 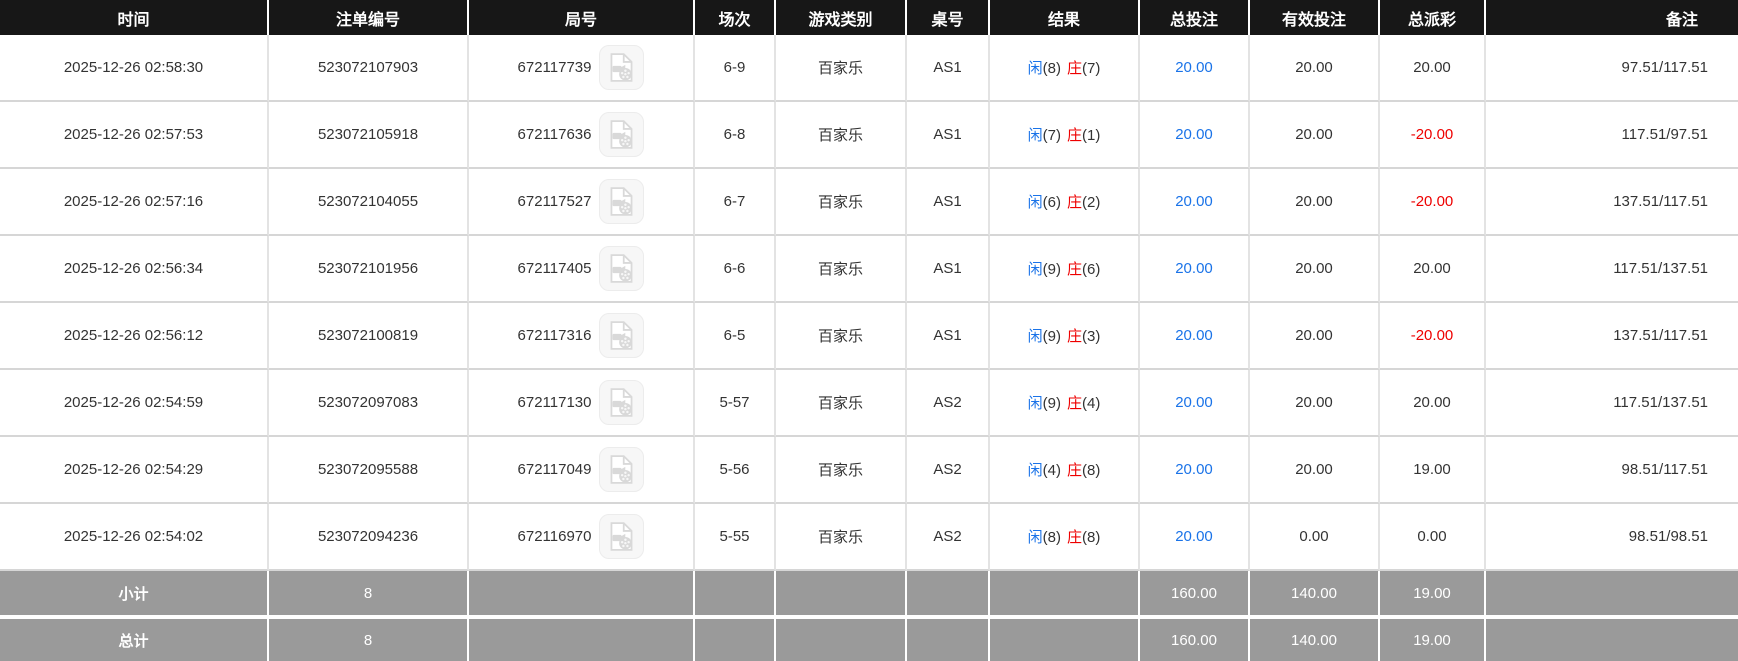 What do you see at coordinates (1612, 537) in the screenshot?
I see `remark-cell: 98.51/98.51` at bounding box center [1612, 537].